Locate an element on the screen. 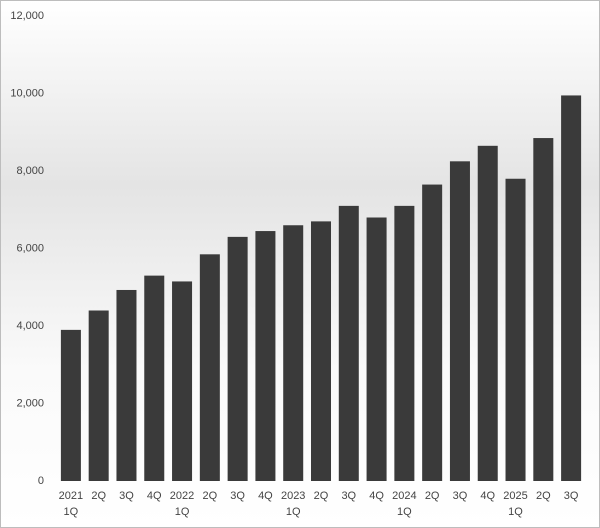 The width and height of the screenshot is (600, 528). y-tick-label: 6,000 is located at coordinates (30, 248).